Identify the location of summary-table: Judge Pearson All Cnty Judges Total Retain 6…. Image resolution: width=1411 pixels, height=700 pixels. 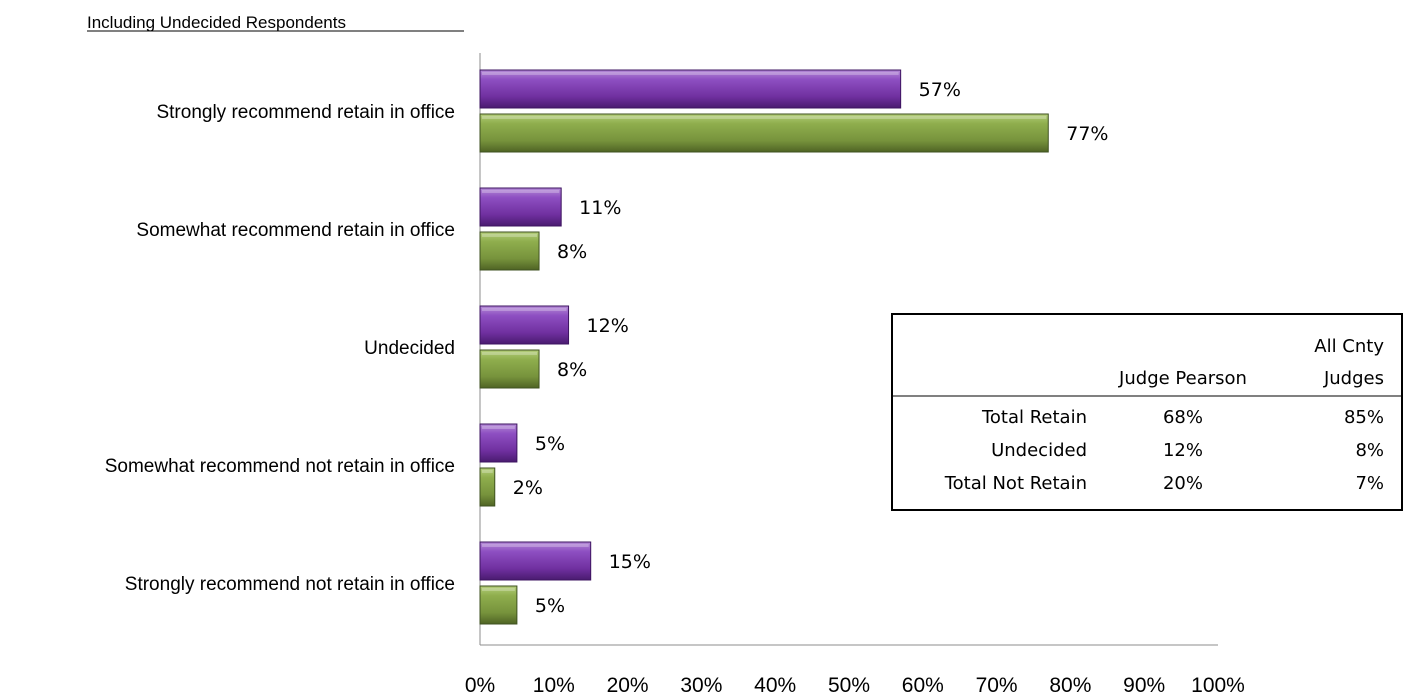
(1147, 412).